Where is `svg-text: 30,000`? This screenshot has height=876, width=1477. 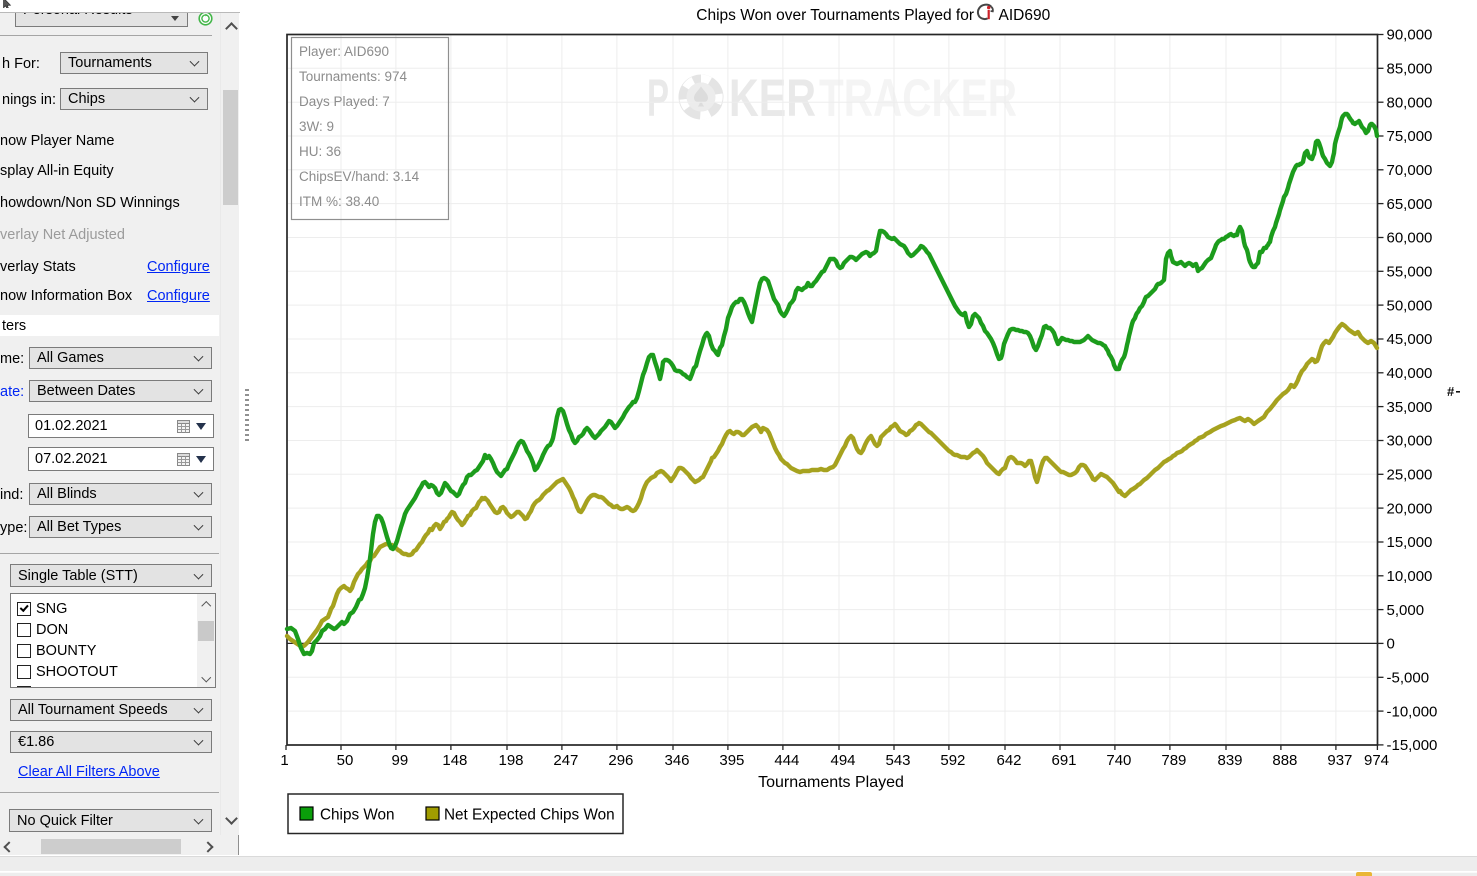 svg-text: 30,000 is located at coordinates (1410, 441).